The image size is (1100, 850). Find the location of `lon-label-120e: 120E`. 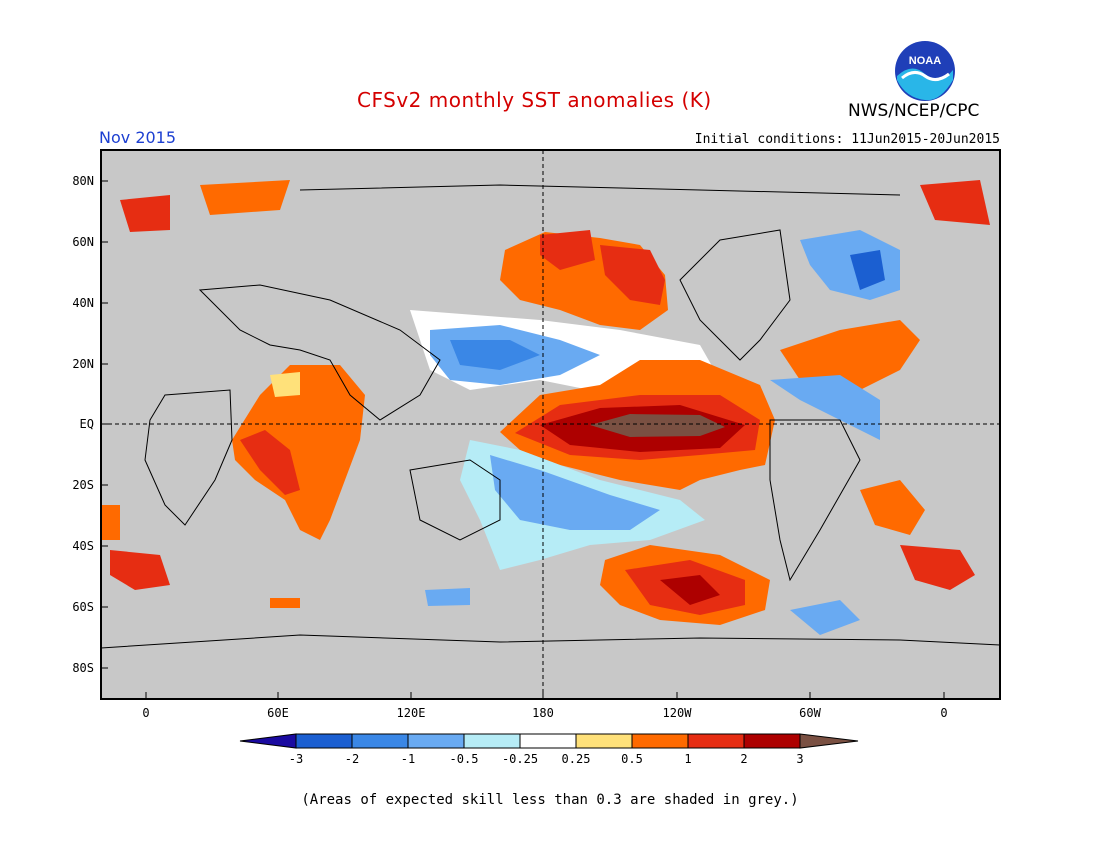

lon-label-120e: 120E is located at coordinates (411, 713).